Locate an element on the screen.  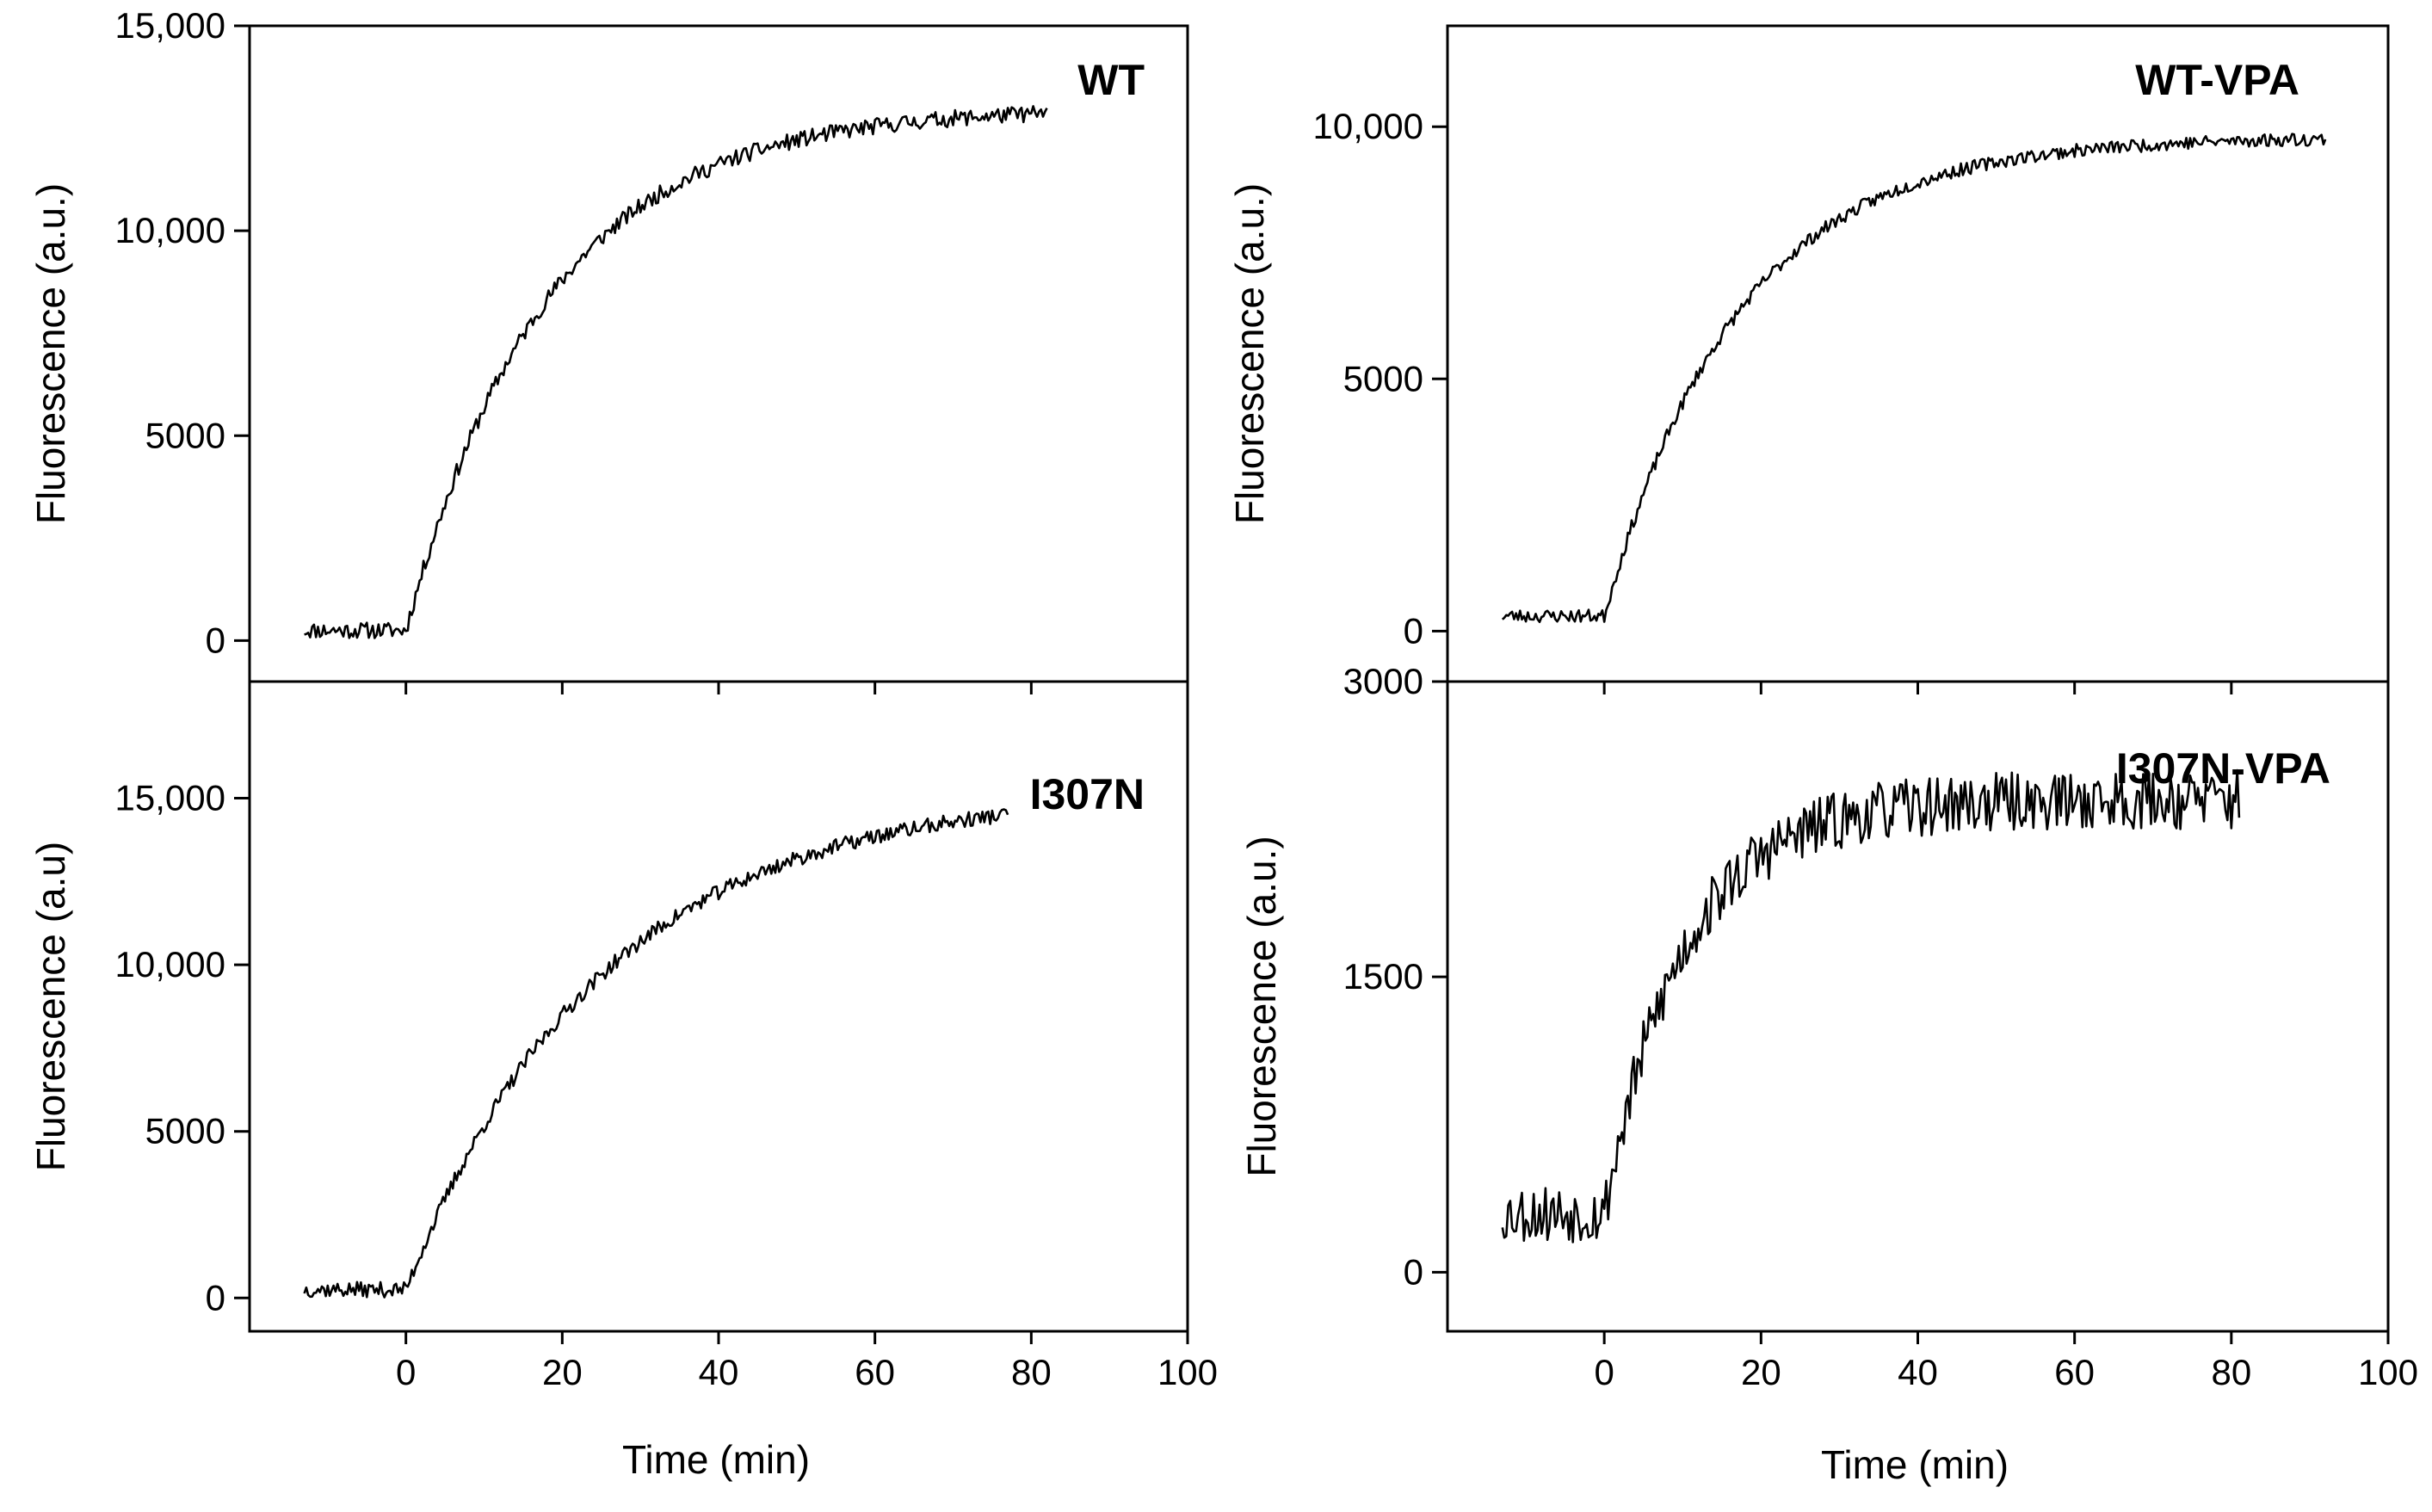
wt-vpa-y-tick-label: 10,000 is located at coordinates (1368, 126).